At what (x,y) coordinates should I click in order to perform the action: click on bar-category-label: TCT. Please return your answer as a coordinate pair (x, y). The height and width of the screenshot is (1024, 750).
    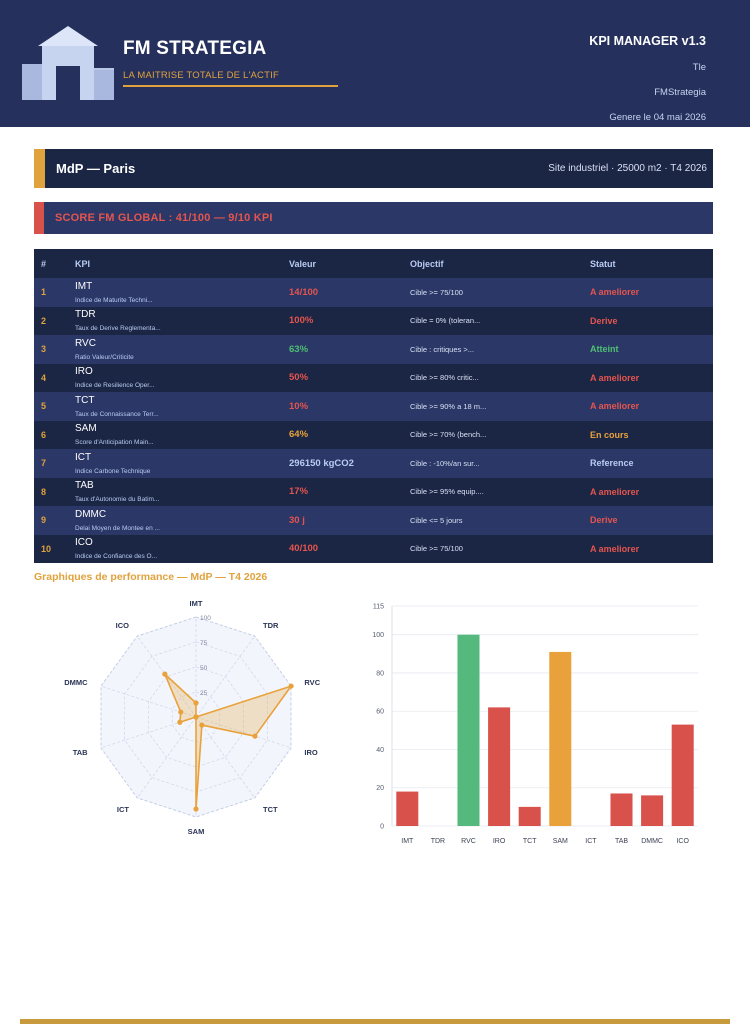
    Looking at the image, I should click on (530, 841).